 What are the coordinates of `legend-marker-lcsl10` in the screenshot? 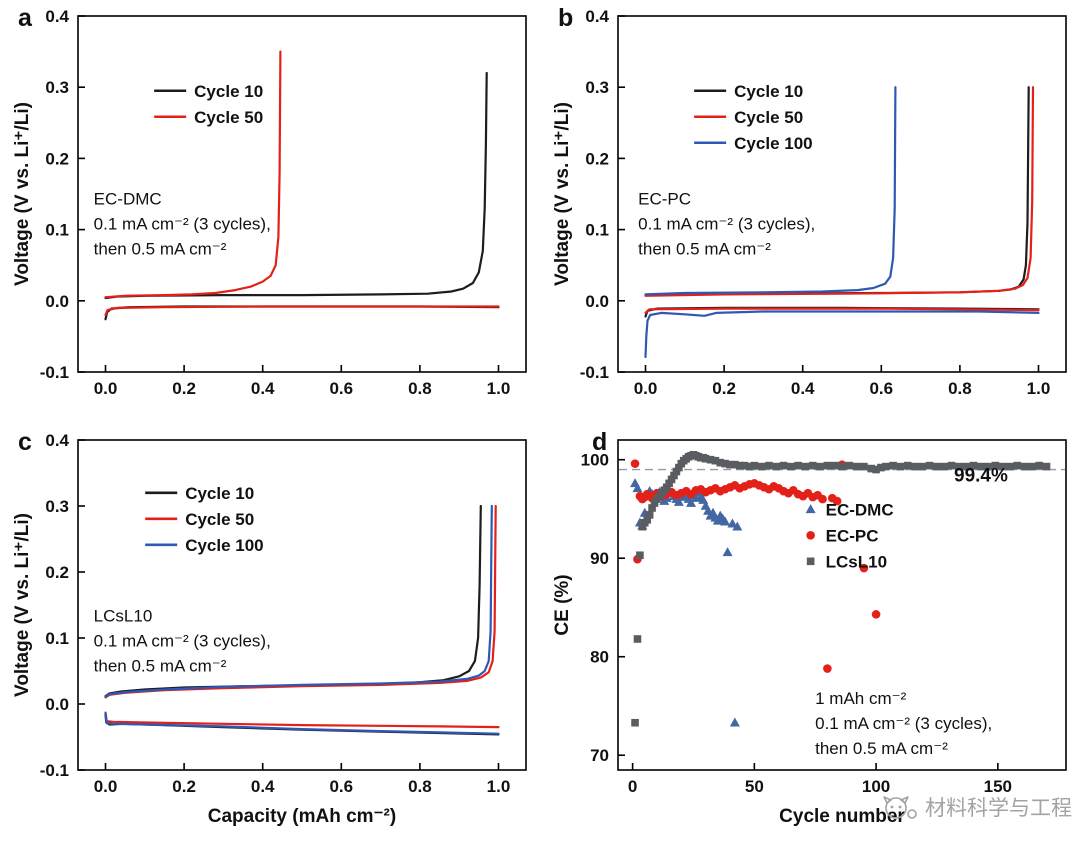 It's located at (810, 561).